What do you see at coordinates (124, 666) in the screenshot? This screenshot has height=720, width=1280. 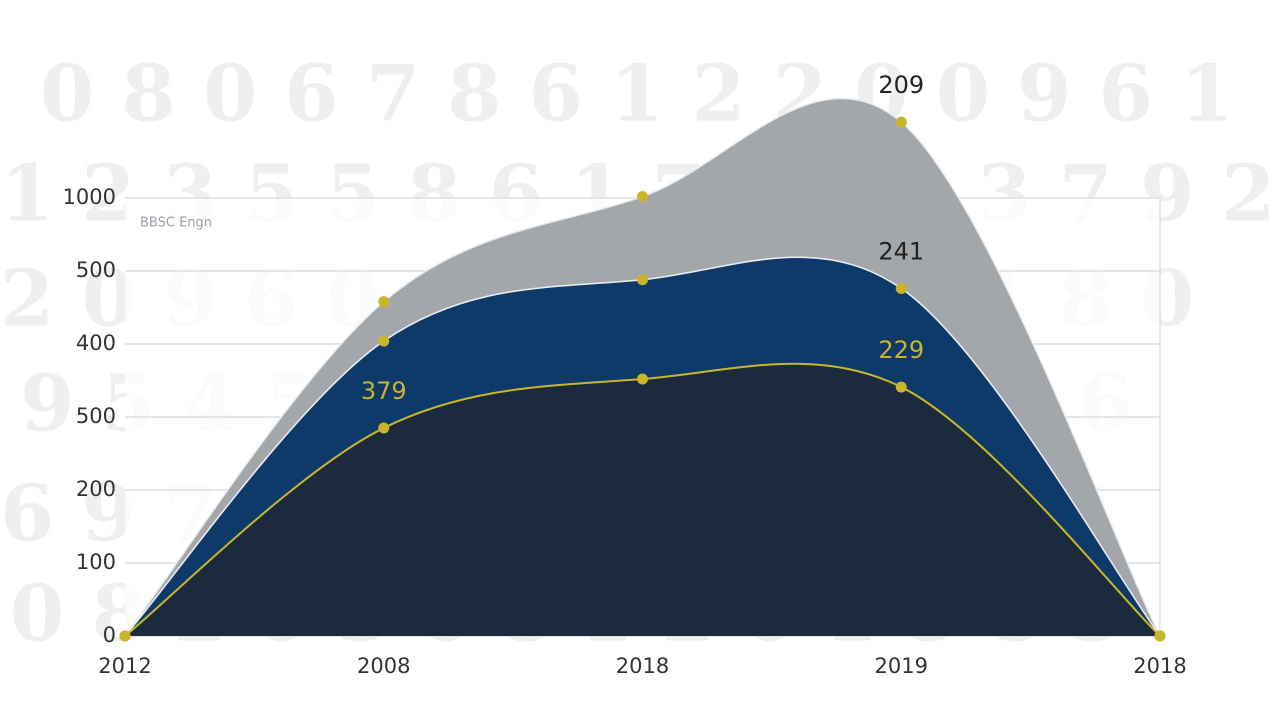 I see `x-tick-label: 2012` at bounding box center [124, 666].